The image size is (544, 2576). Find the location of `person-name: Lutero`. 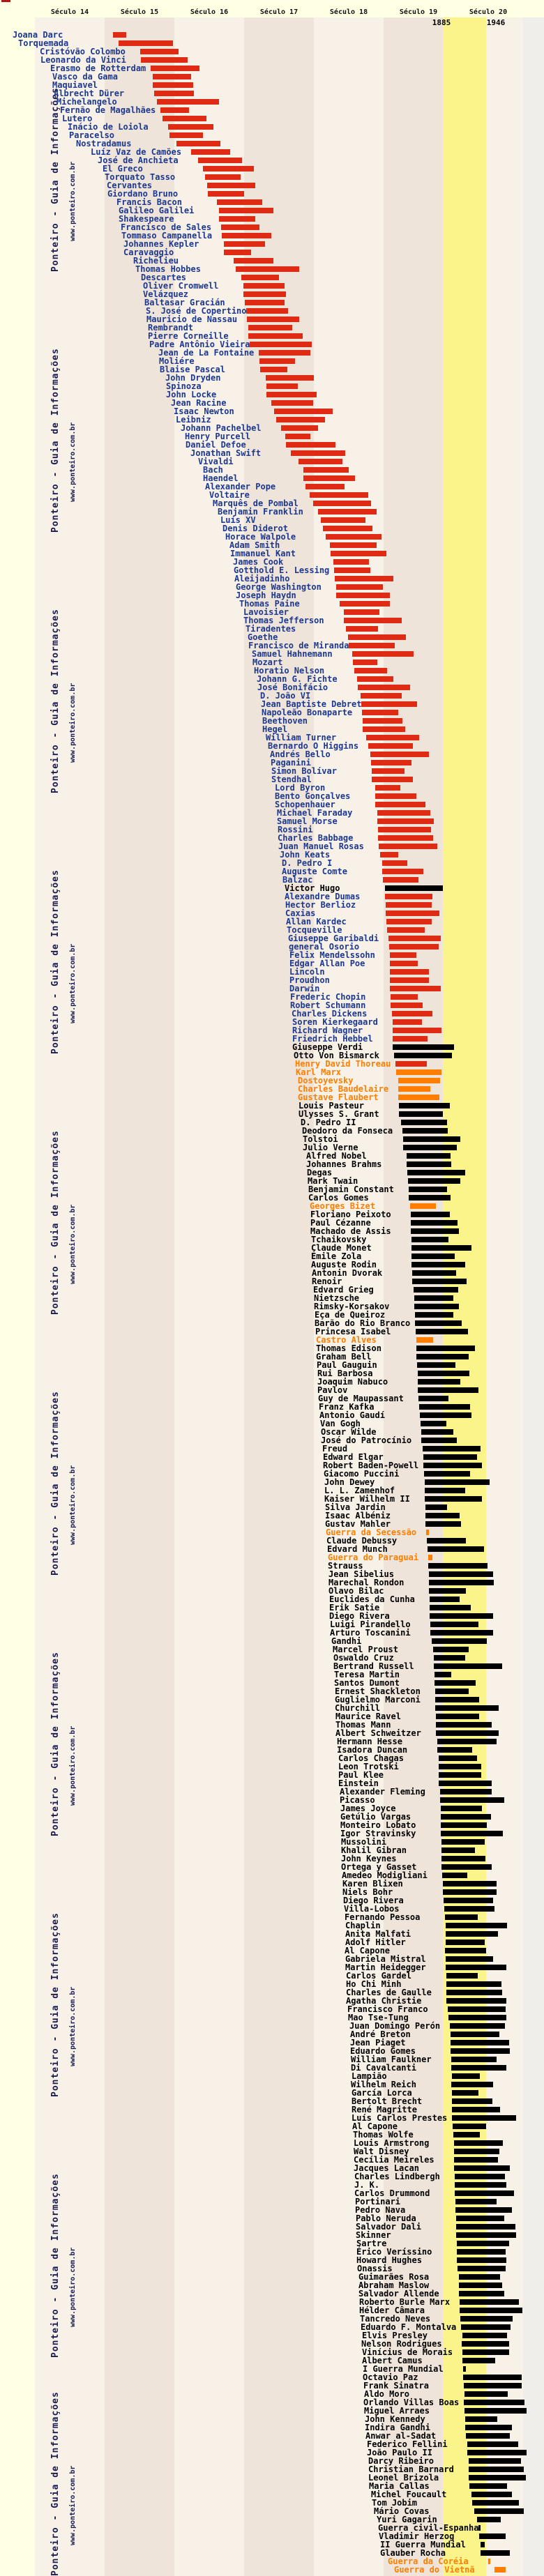

person-name: Lutero is located at coordinates (77, 119).